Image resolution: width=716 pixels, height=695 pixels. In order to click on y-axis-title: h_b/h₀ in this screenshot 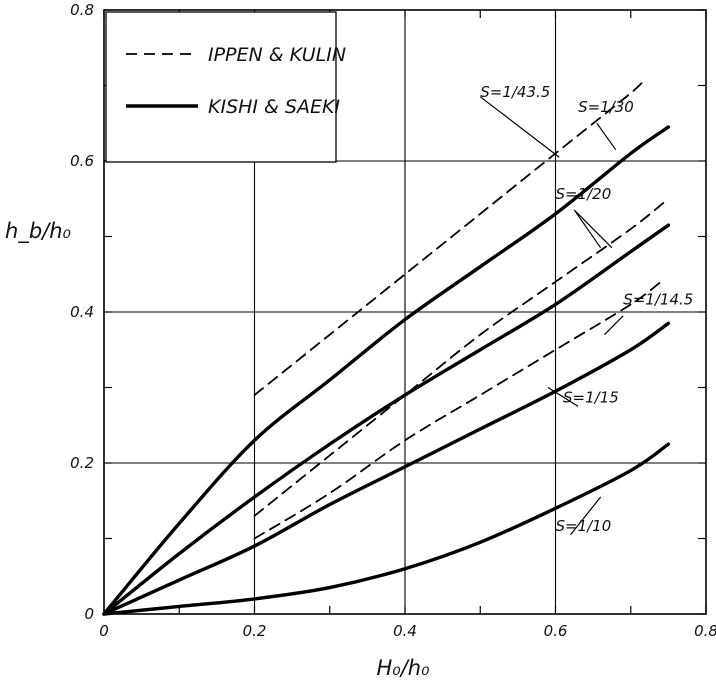, I will do `click(38, 231)`.